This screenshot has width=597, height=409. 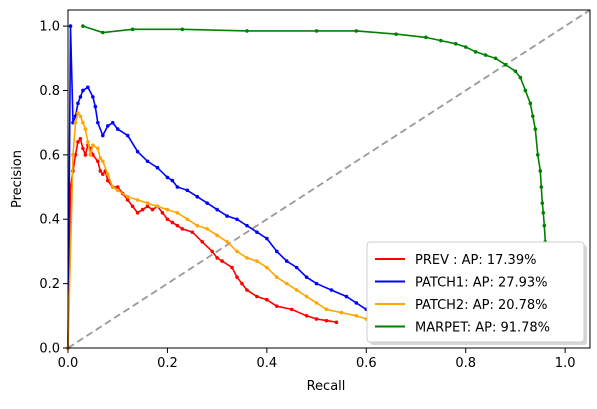 What do you see at coordinates (267, 363) in the screenshot?
I see `x-tick-label: 0.4` at bounding box center [267, 363].